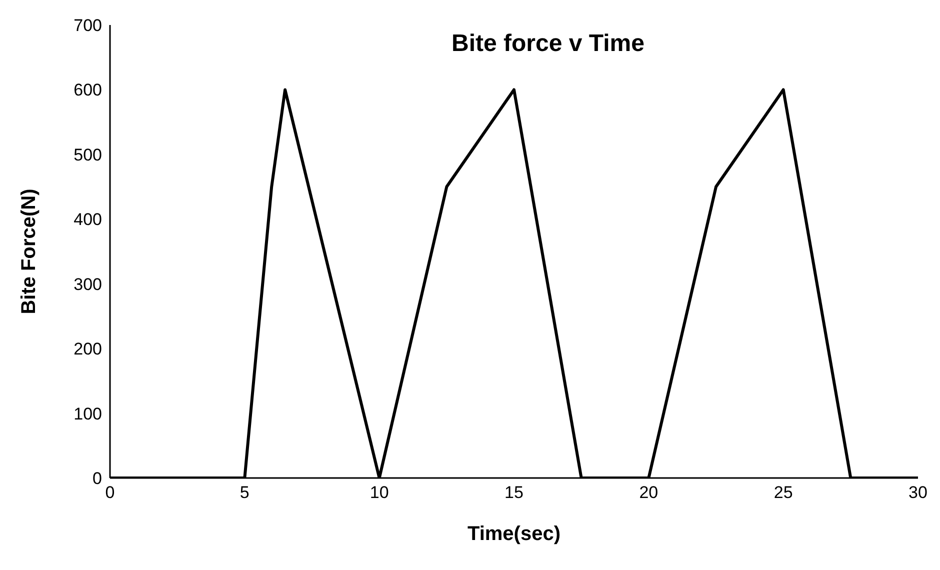 Image resolution: width=940 pixels, height=570 pixels. What do you see at coordinates (88, 284) in the screenshot?
I see `y-tick-label: 300` at bounding box center [88, 284].